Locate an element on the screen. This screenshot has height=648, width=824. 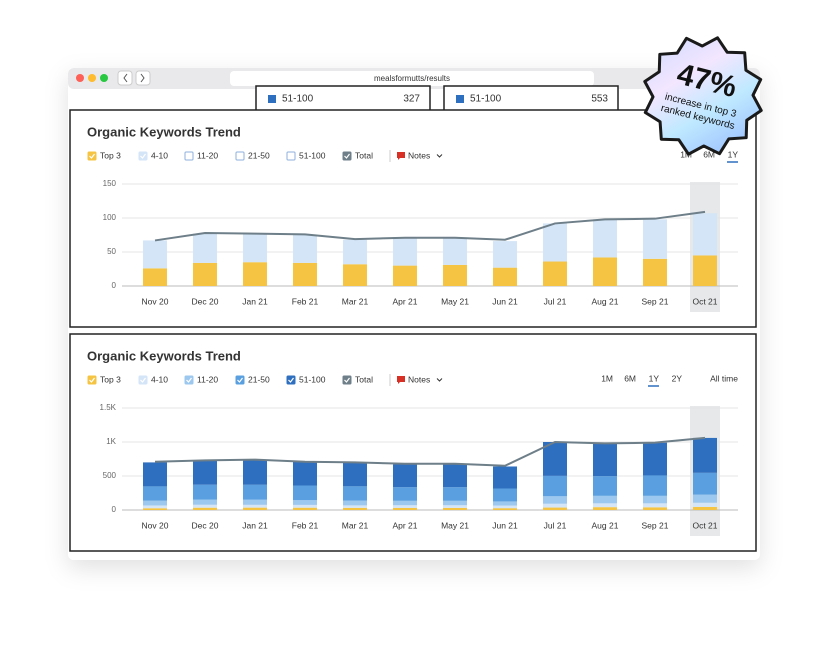
chart-title: Organic Keywords Trend is located at coordinates (164, 131).